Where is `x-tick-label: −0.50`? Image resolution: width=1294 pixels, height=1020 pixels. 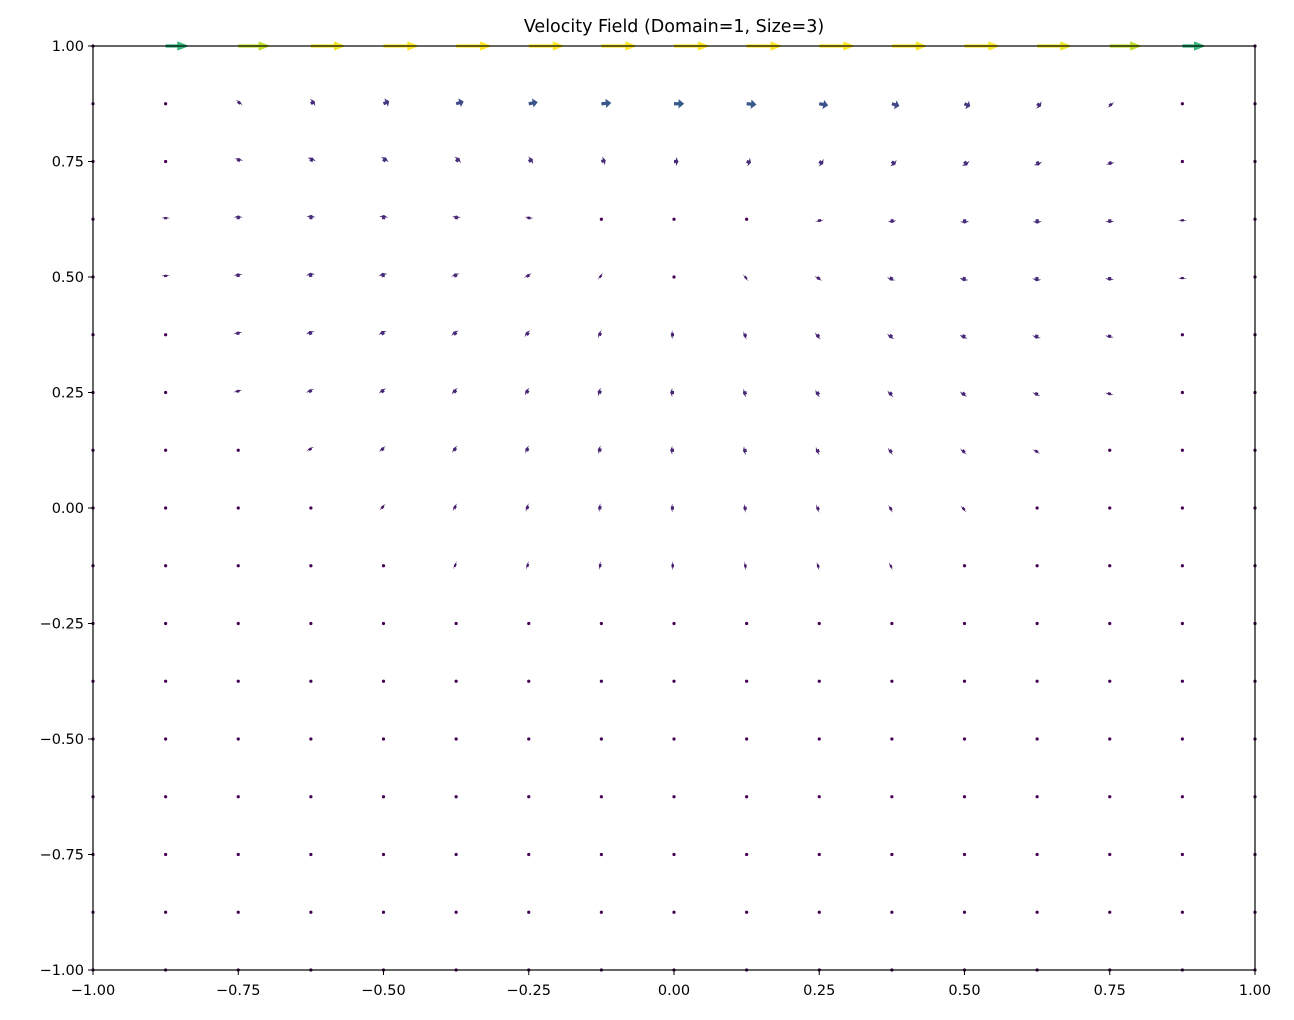 x-tick-label: −0.50 is located at coordinates (383, 991).